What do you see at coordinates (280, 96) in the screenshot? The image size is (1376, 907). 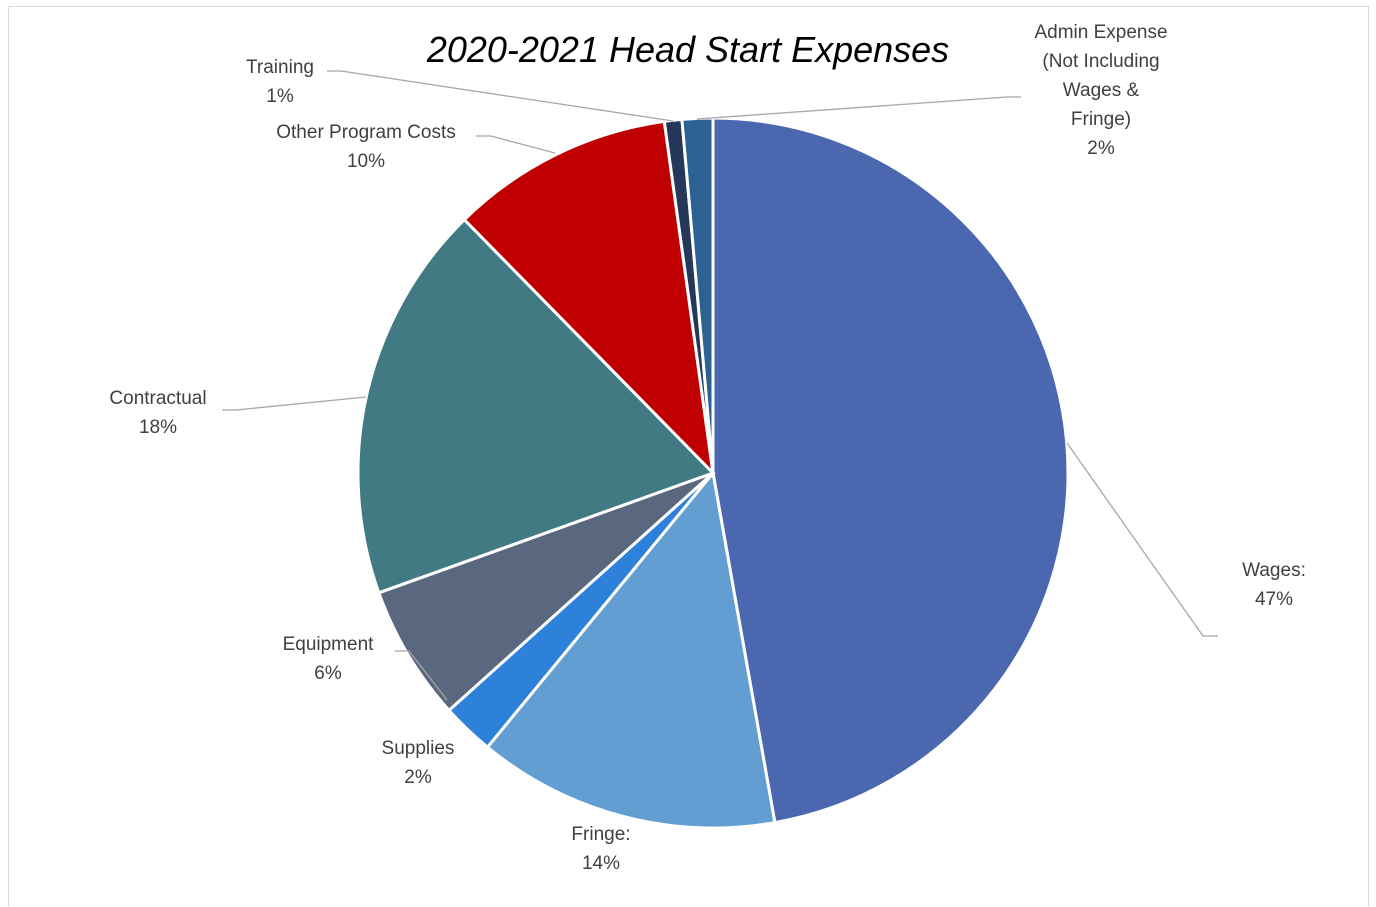 I see `data-label-line: 1%` at bounding box center [280, 96].